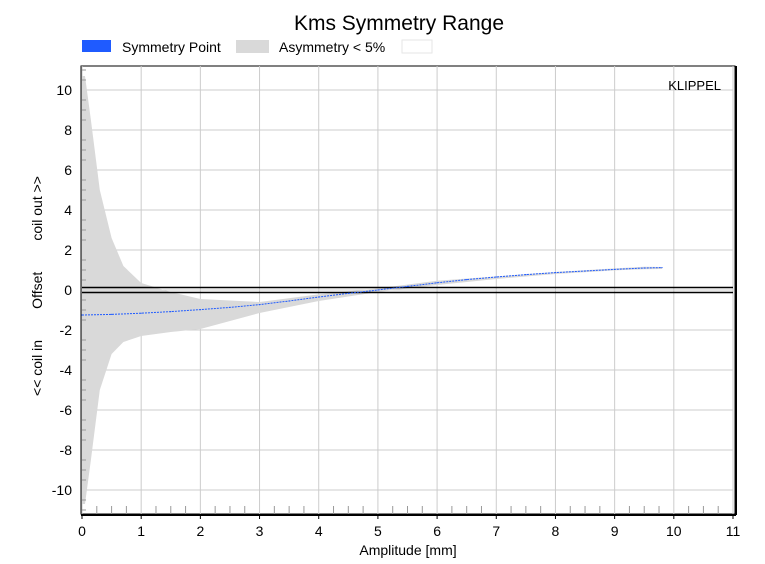 The width and height of the screenshot is (765, 564). I want to click on reference-line-layer, so click(407, 290).